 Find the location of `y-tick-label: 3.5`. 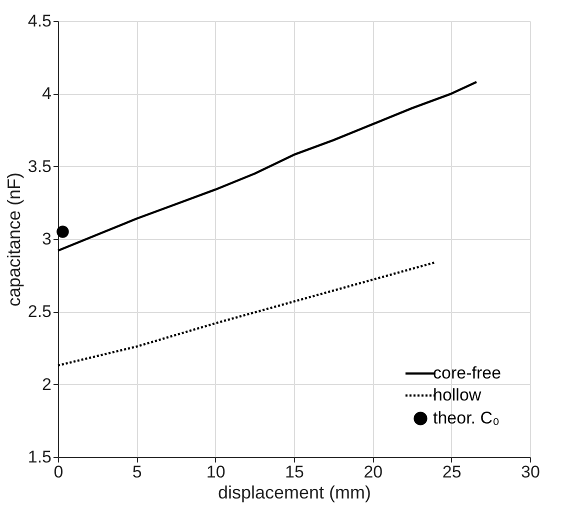

y-tick-label: 3.5 is located at coordinates (40, 166).